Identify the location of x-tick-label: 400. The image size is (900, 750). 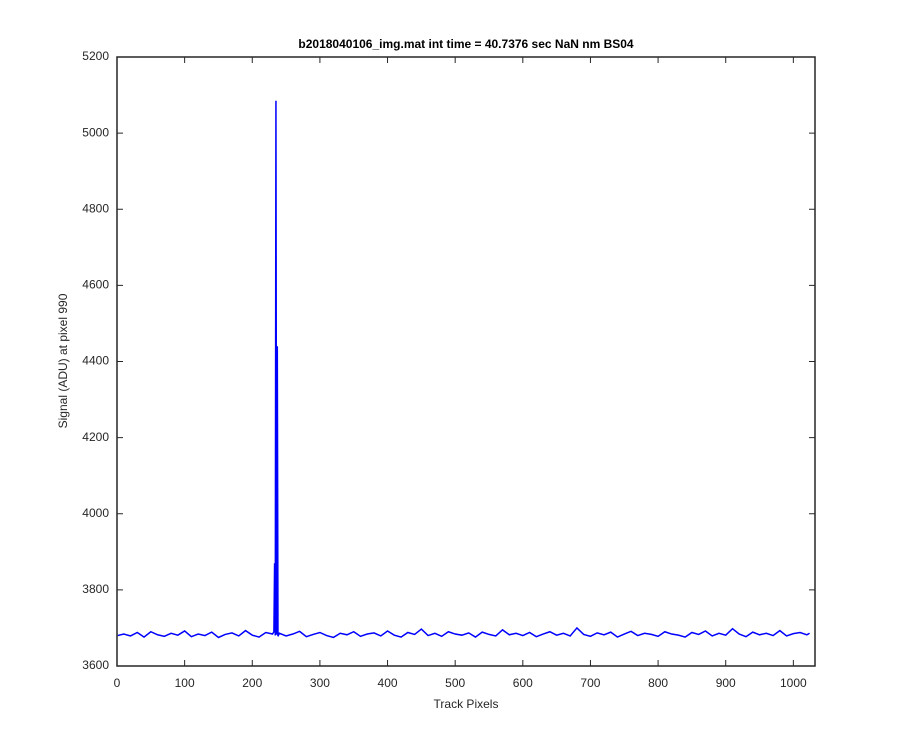
(388, 683).